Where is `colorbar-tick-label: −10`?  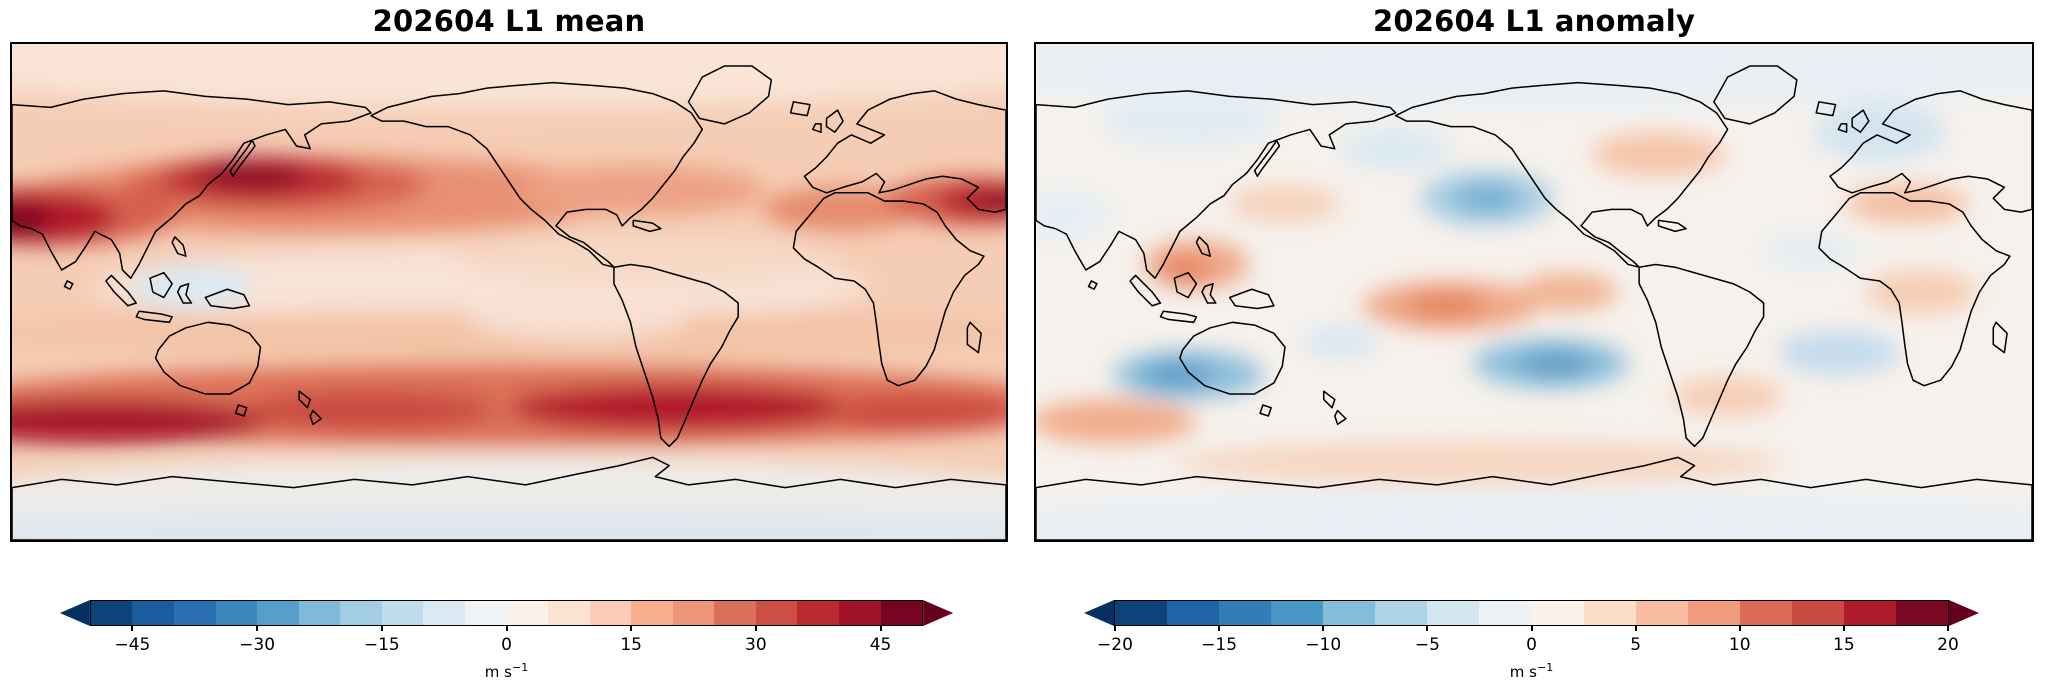
colorbar-tick-label: −10 is located at coordinates (1323, 645).